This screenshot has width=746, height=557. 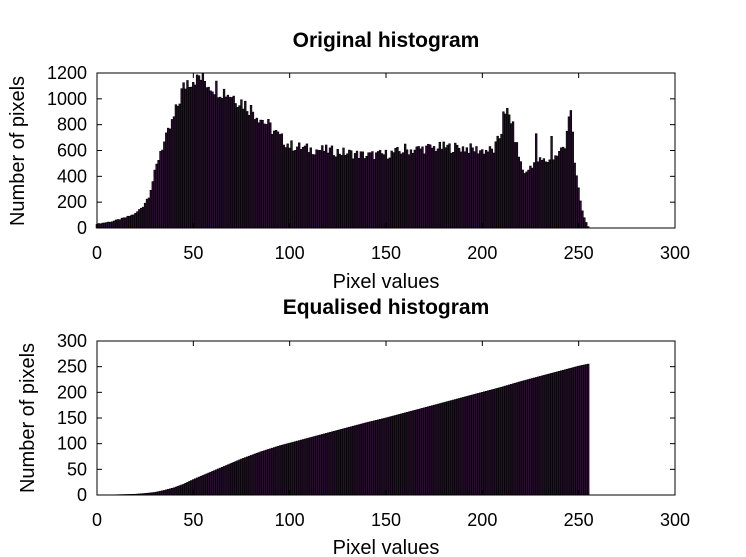 What do you see at coordinates (386, 40) in the screenshot?
I see `chart-title: Original histogram` at bounding box center [386, 40].